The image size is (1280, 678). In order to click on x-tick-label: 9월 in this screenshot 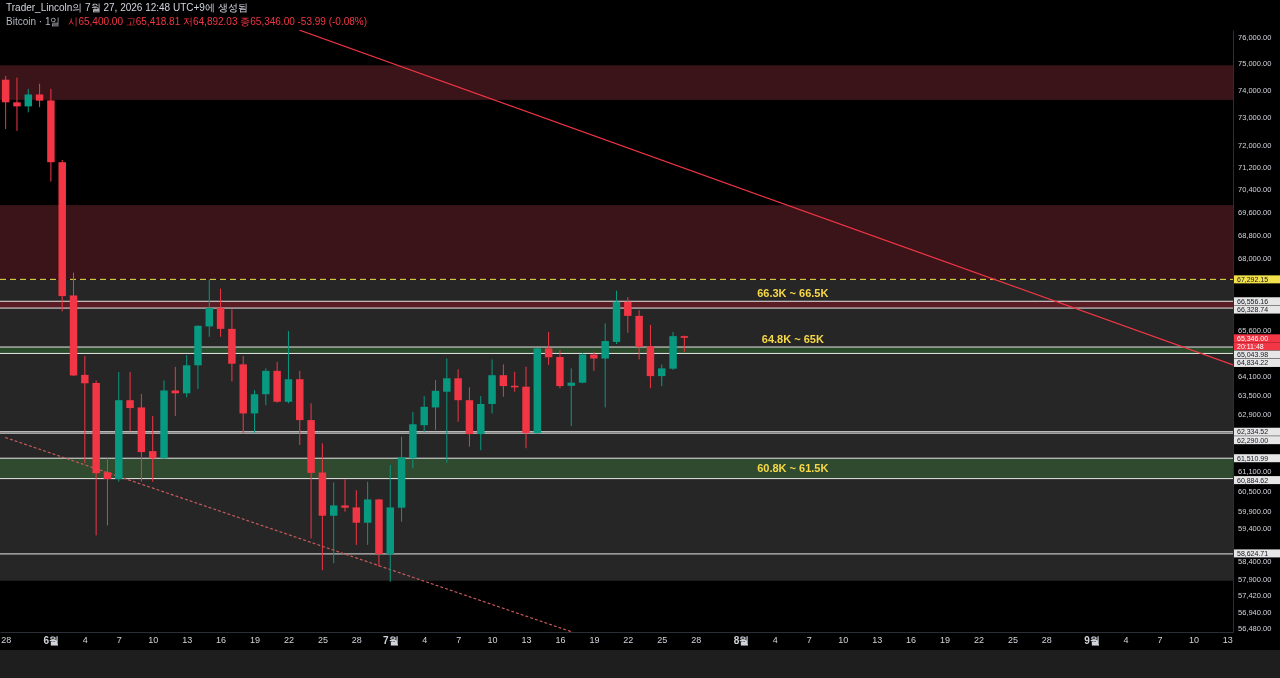, I will do `click(1092, 641)`.